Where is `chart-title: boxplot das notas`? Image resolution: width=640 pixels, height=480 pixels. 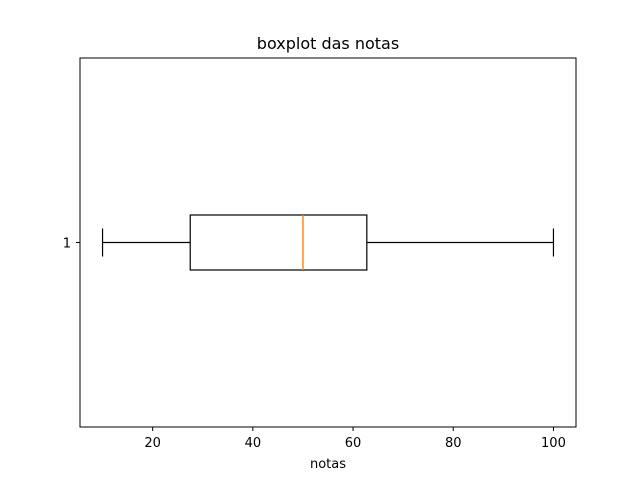
chart-title: boxplot das notas is located at coordinates (328, 43).